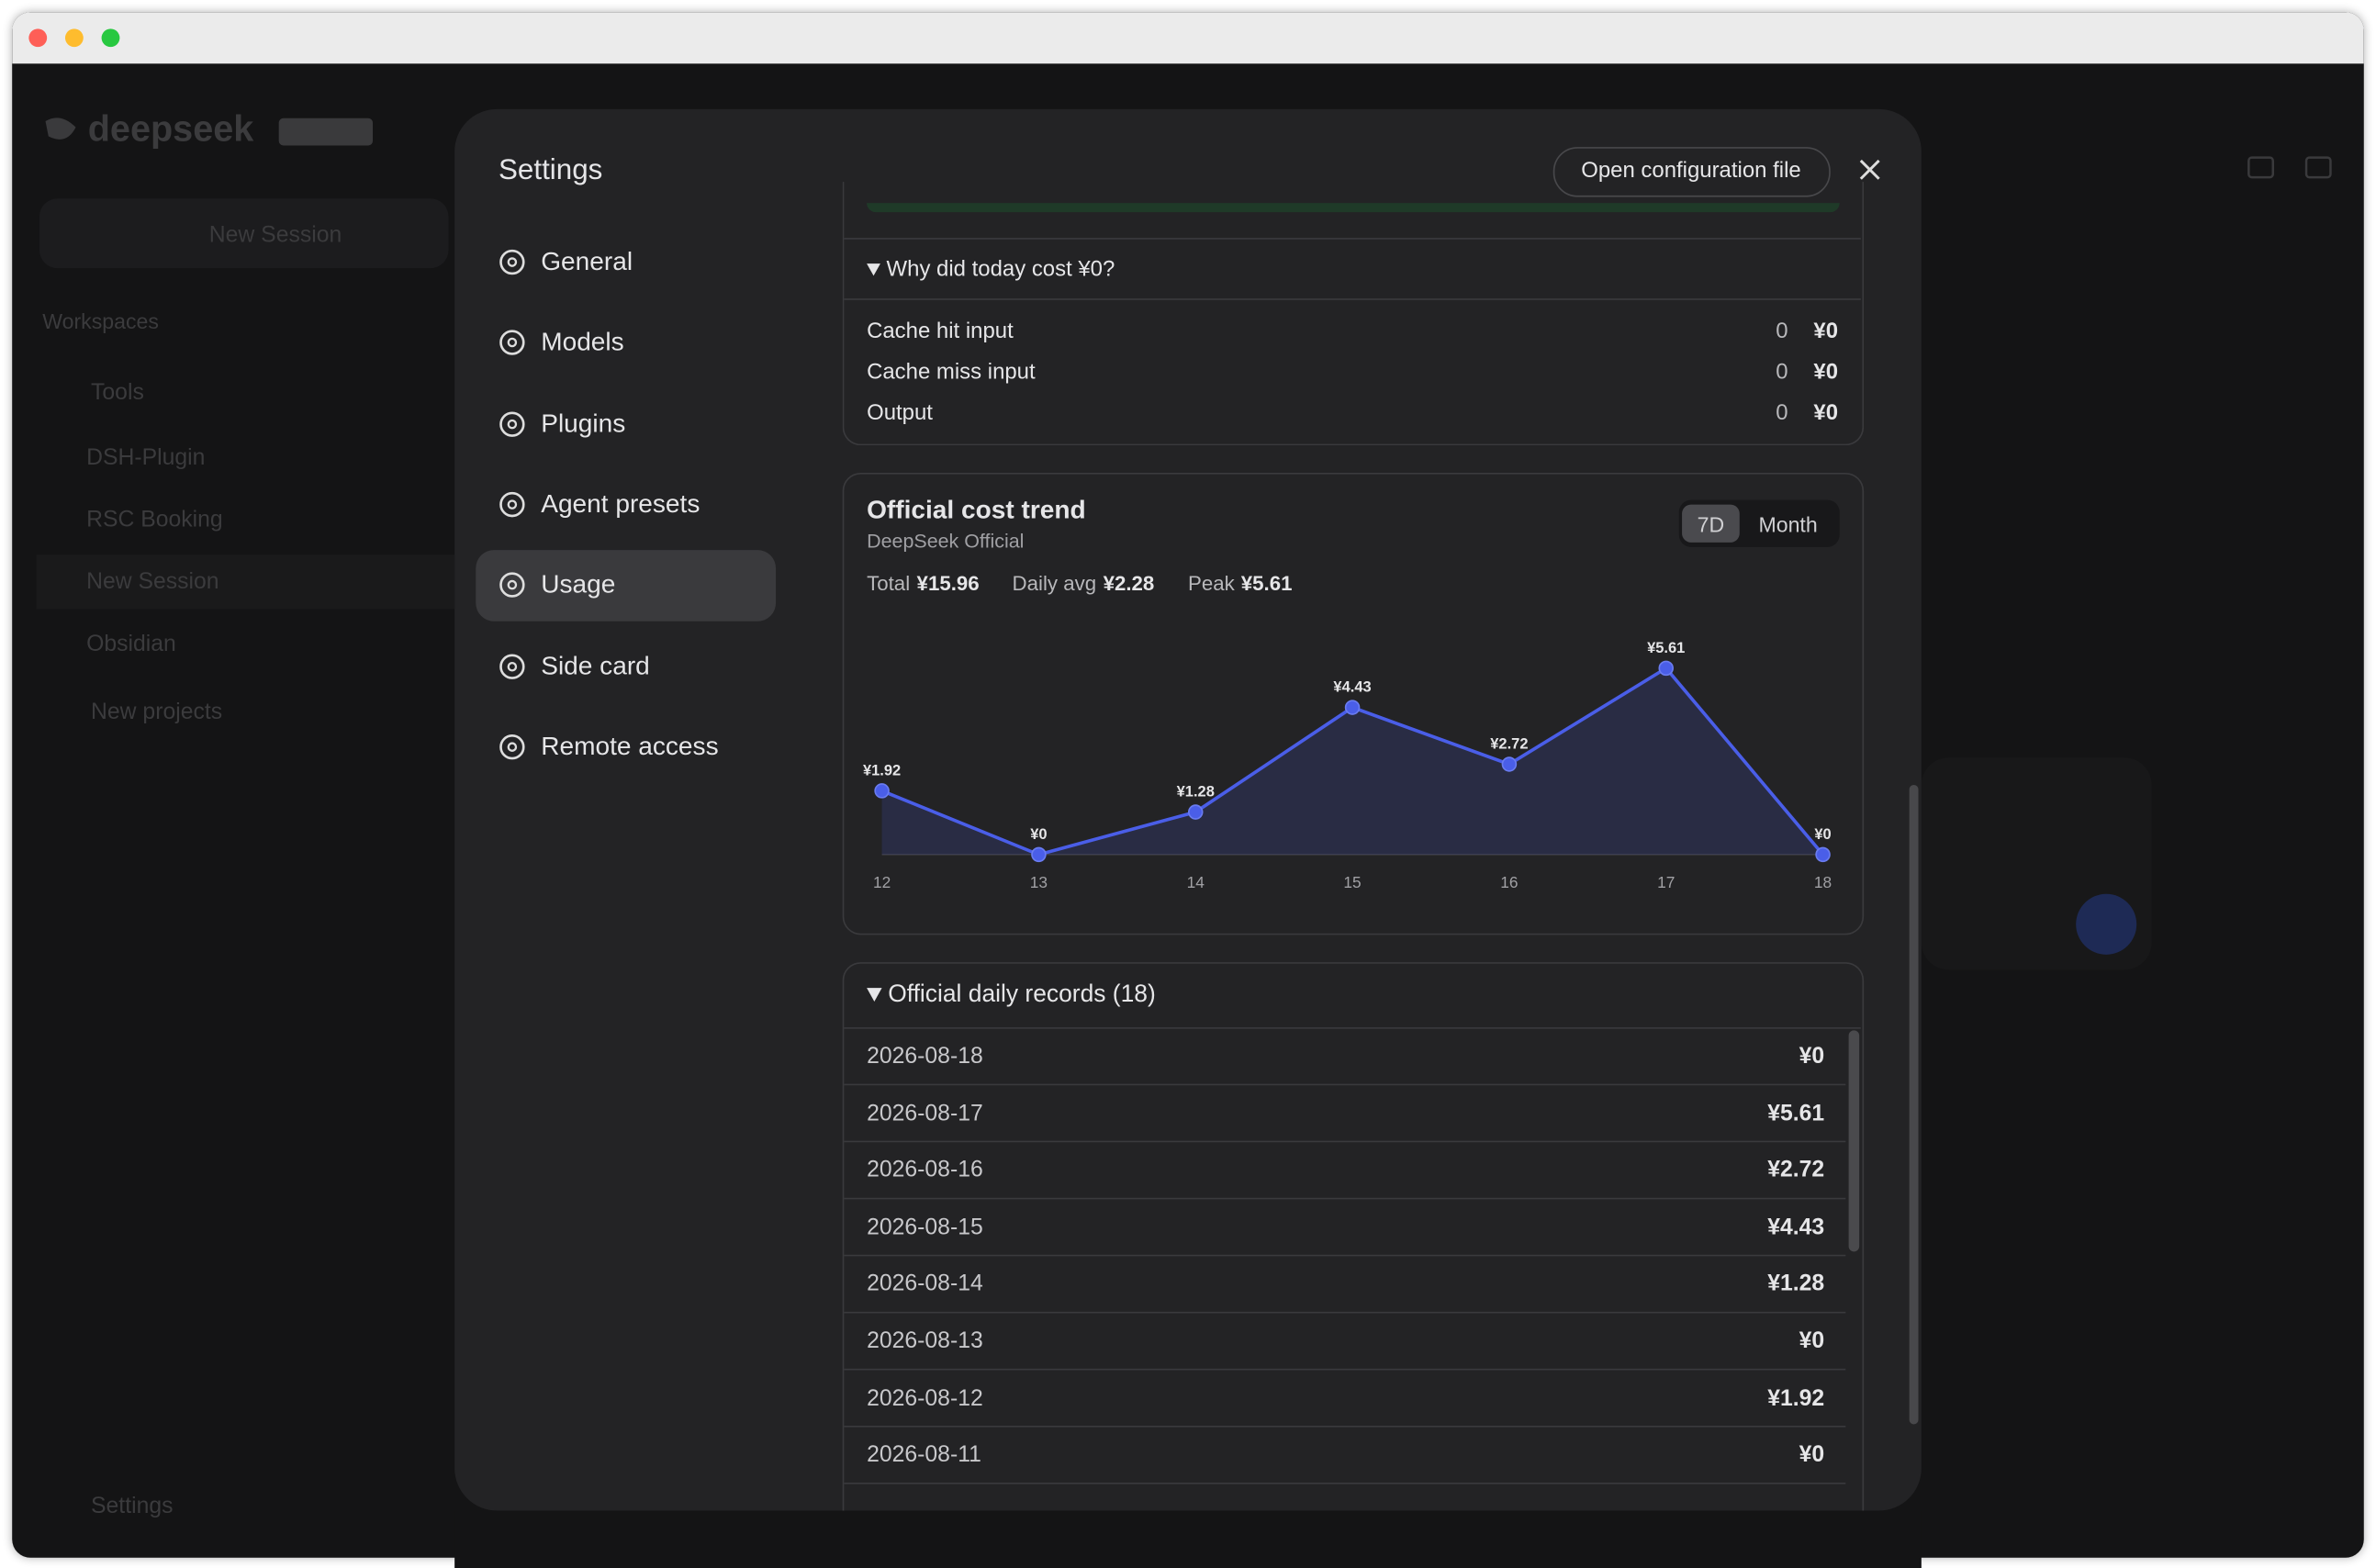 The width and height of the screenshot is (2376, 1568). What do you see at coordinates (1353, 314) in the screenshot?
I see `top-card` at bounding box center [1353, 314].